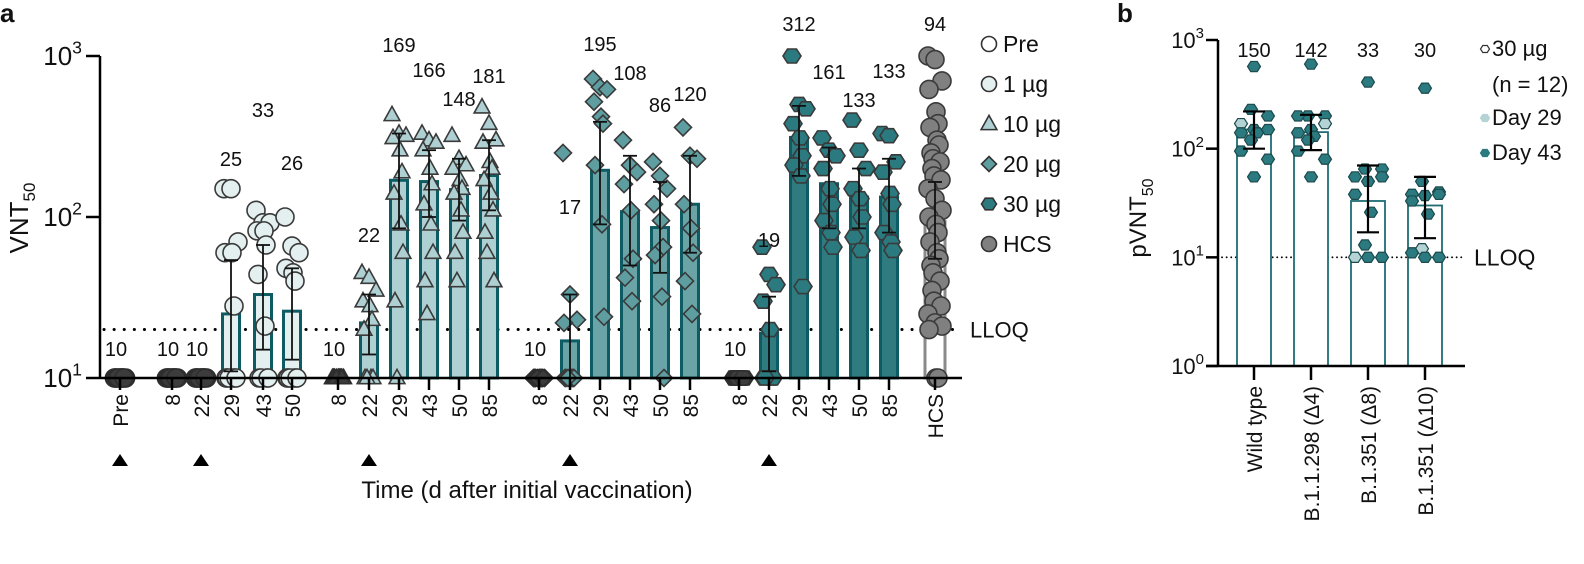 This screenshot has height=564, width=1584. I want to click on value-label: 161, so click(828, 73).